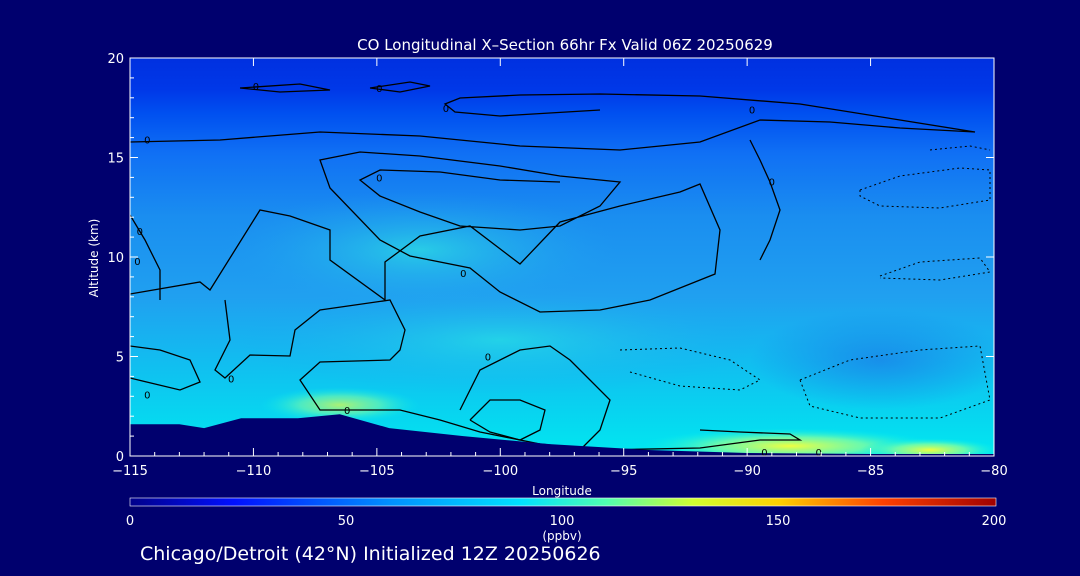  What do you see at coordinates (120, 457) in the screenshot?
I see `y-tick-label: 0` at bounding box center [120, 457].